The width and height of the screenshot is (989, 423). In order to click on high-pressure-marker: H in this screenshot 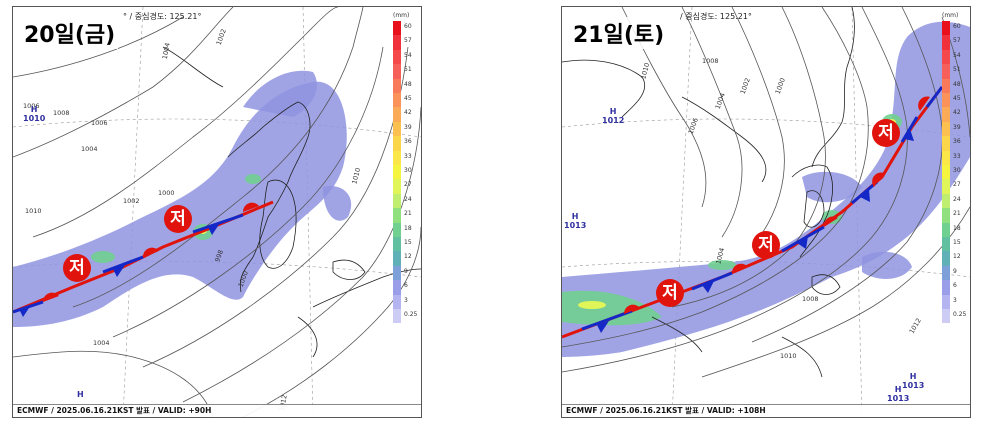, I will do `click(80, 394)`.